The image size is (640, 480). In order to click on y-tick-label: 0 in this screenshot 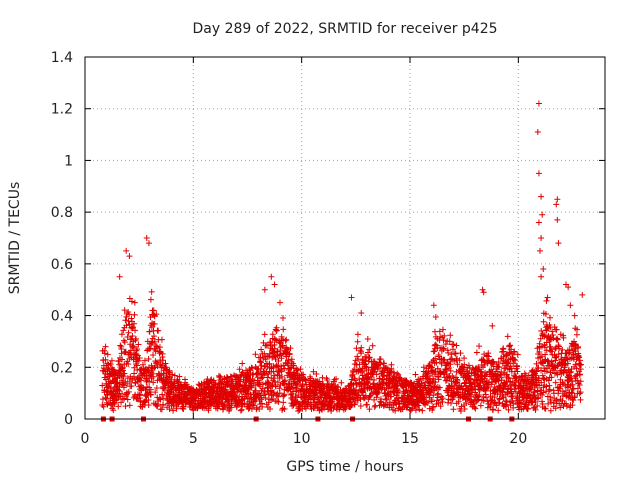, I will do `click(68, 420)`.